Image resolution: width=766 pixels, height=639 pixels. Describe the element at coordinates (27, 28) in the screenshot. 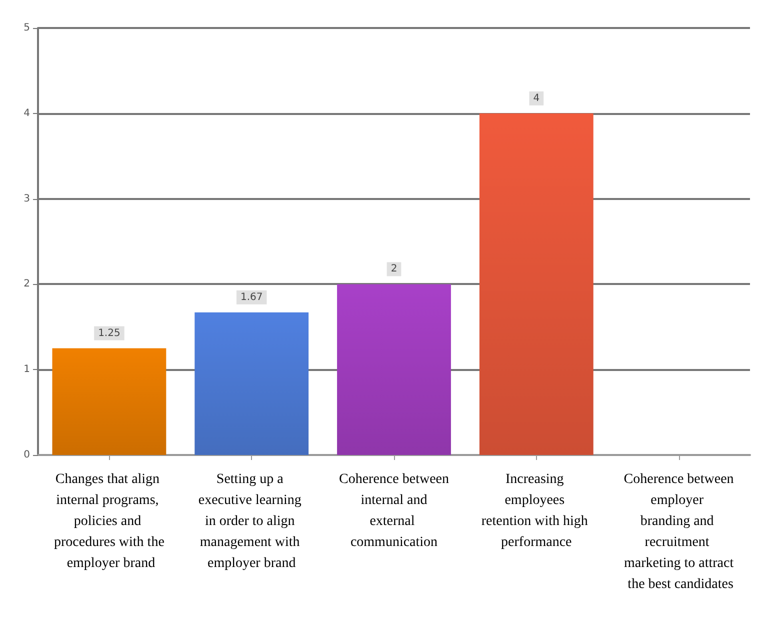

I see `y-tick-label: 5` at that location.